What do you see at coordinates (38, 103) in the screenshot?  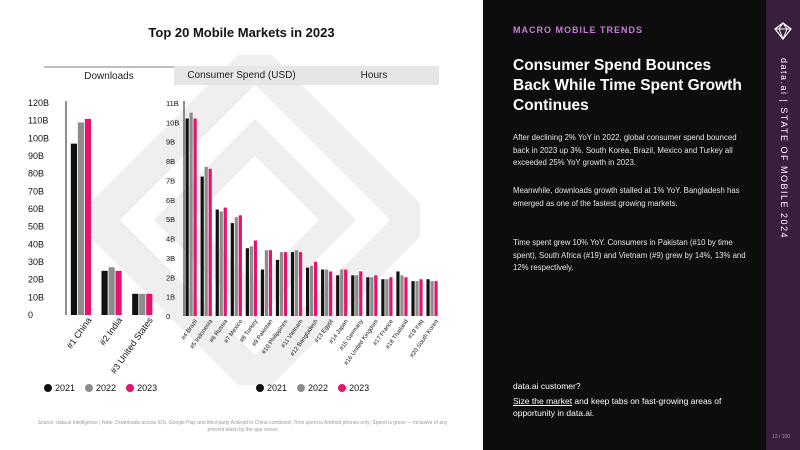 I see `y-tick-label: 120B` at bounding box center [38, 103].